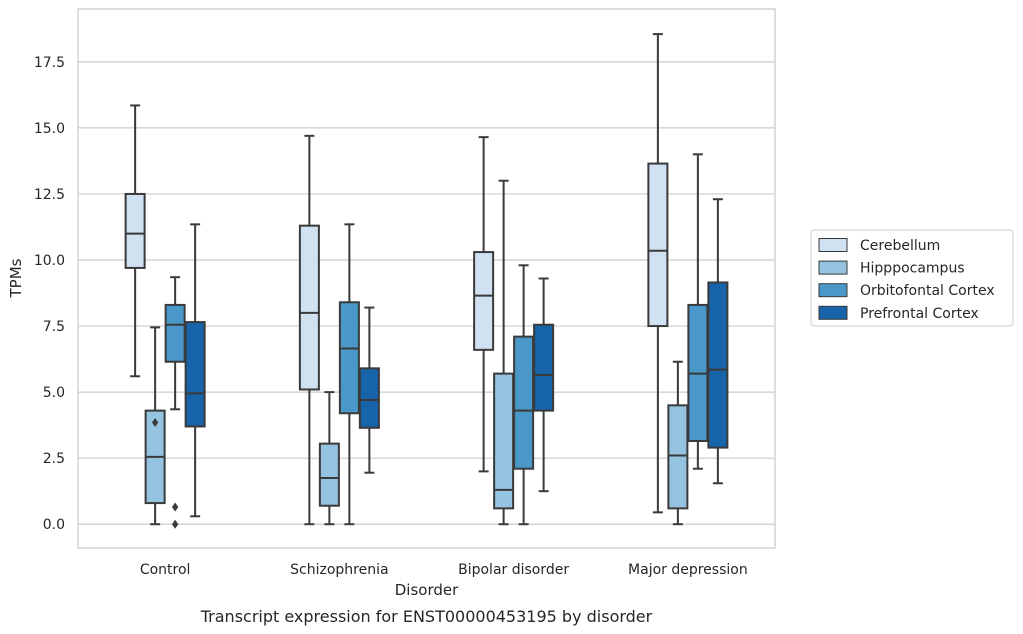  Describe the element at coordinates (900, 246) in the screenshot. I see `legend-label: Cerebellum` at that location.